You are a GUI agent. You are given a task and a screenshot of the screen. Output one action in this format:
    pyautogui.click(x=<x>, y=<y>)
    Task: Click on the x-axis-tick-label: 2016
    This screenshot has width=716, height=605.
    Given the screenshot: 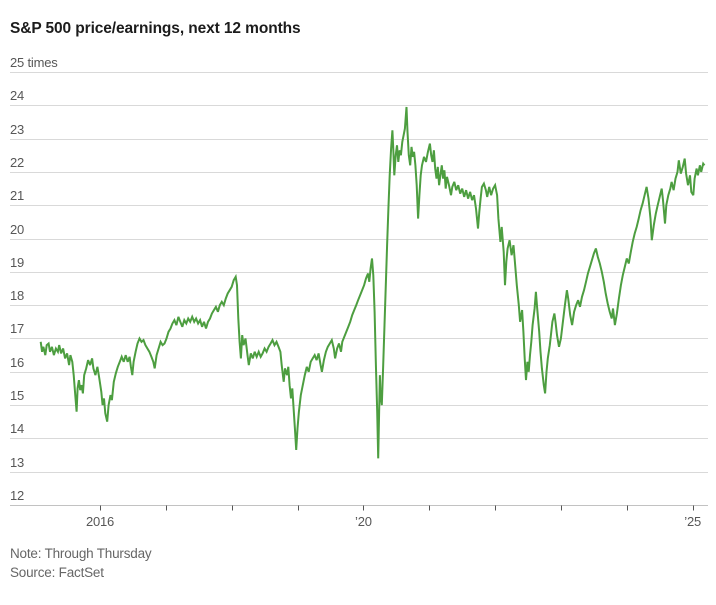 What is the action you would take?
    pyautogui.click(x=100, y=521)
    